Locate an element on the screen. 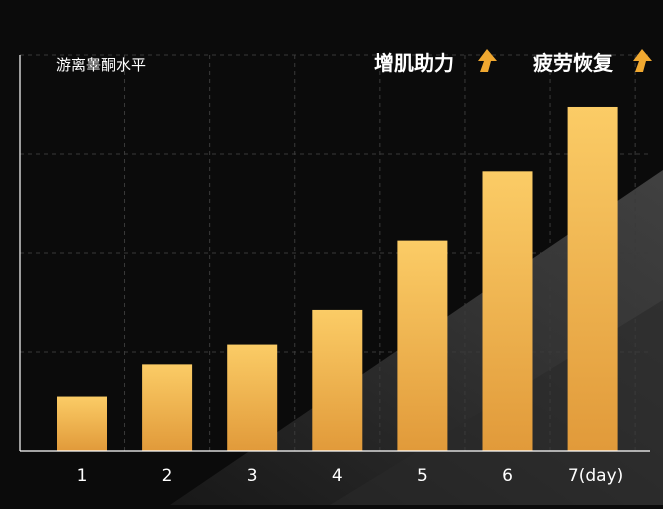 This screenshot has height=509, width=663. x-tick-label-7: 7(day) is located at coordinates (595, 476).